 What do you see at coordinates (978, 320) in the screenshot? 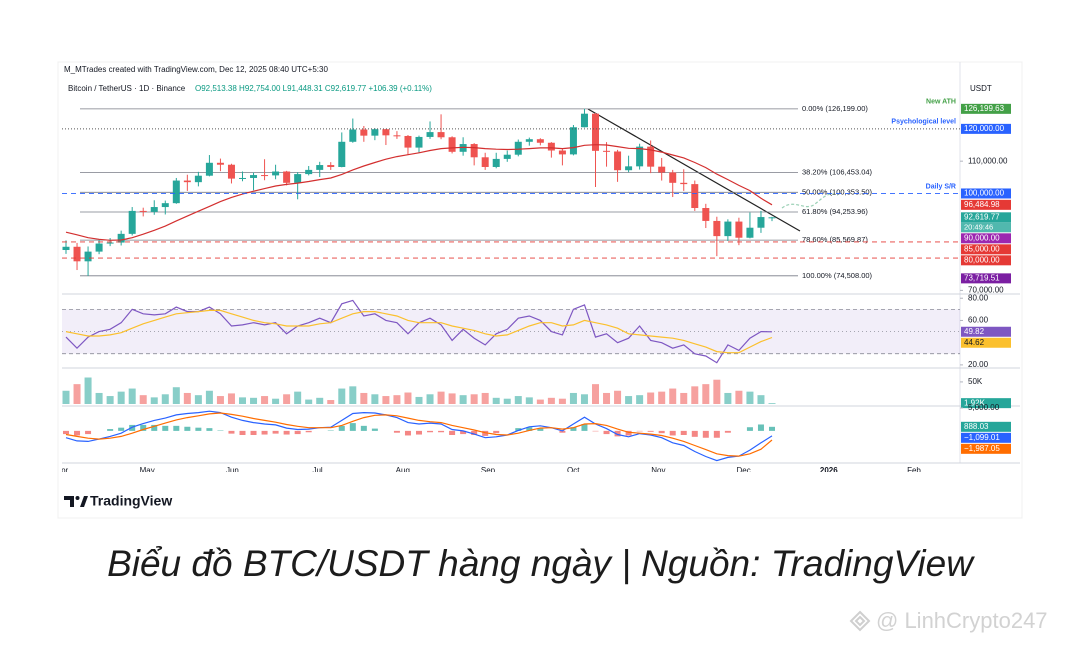
I see `y-tick-label: 60.00` at bounding box center [978, 320].